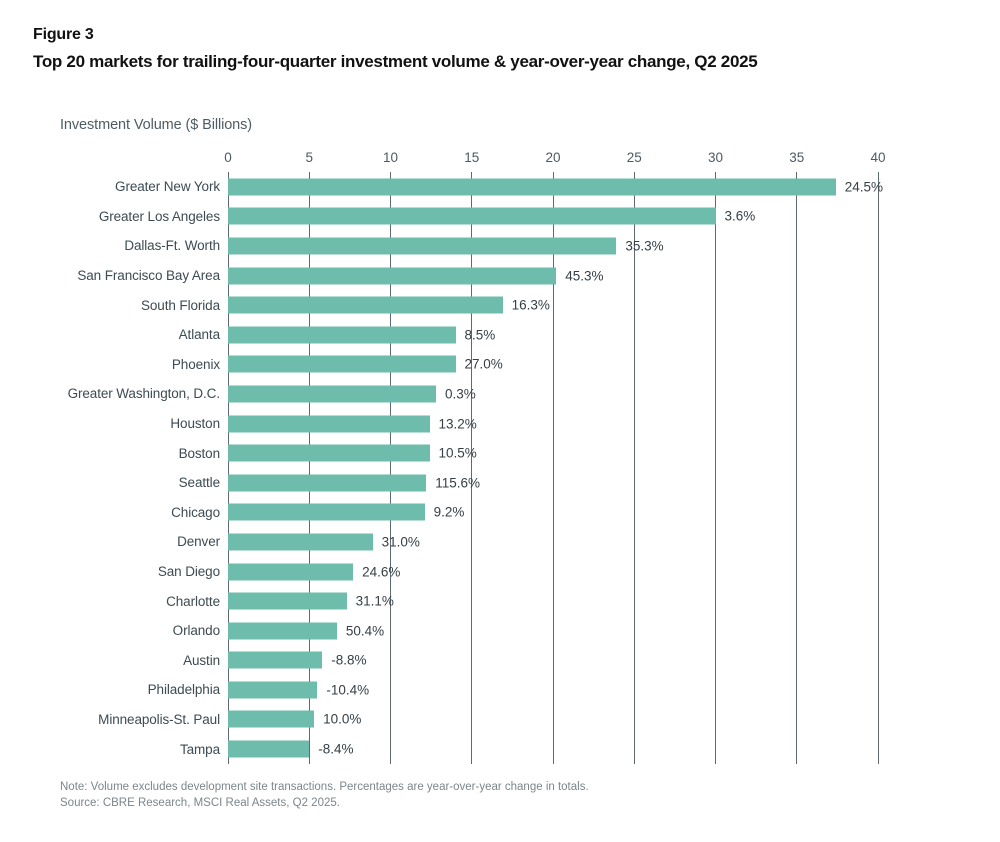  I want to click on x-tick-label: 25, so click(634, 157).